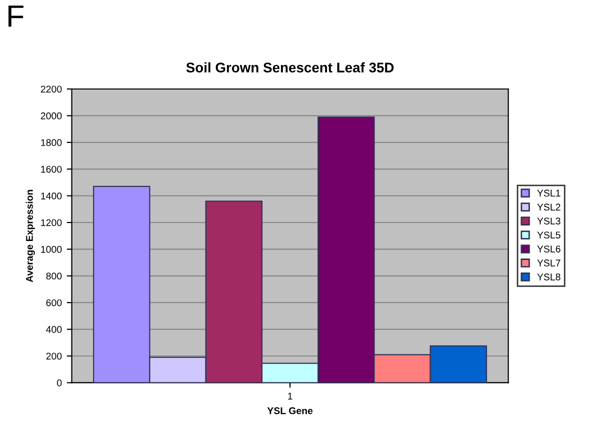  I want to click on y-tick-label: 800, so click(54, 276).